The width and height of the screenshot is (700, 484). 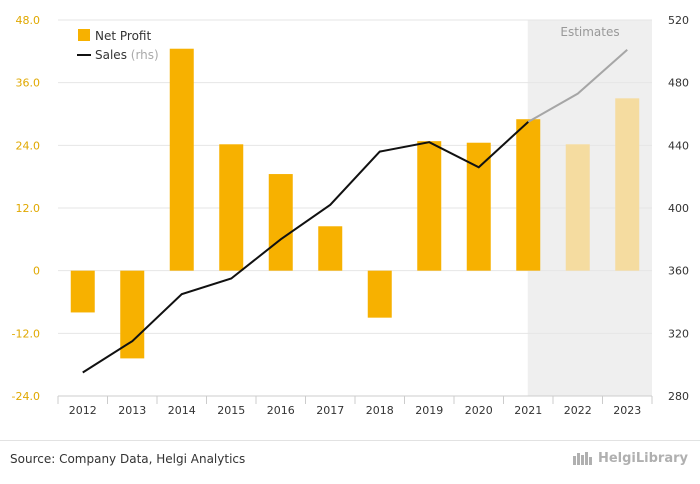 What do you see at coordinates (128, 459) in the screenshot?
I see `source-text: Source: Company Data, Helgi Analytics` at bounding box center [128, 459].